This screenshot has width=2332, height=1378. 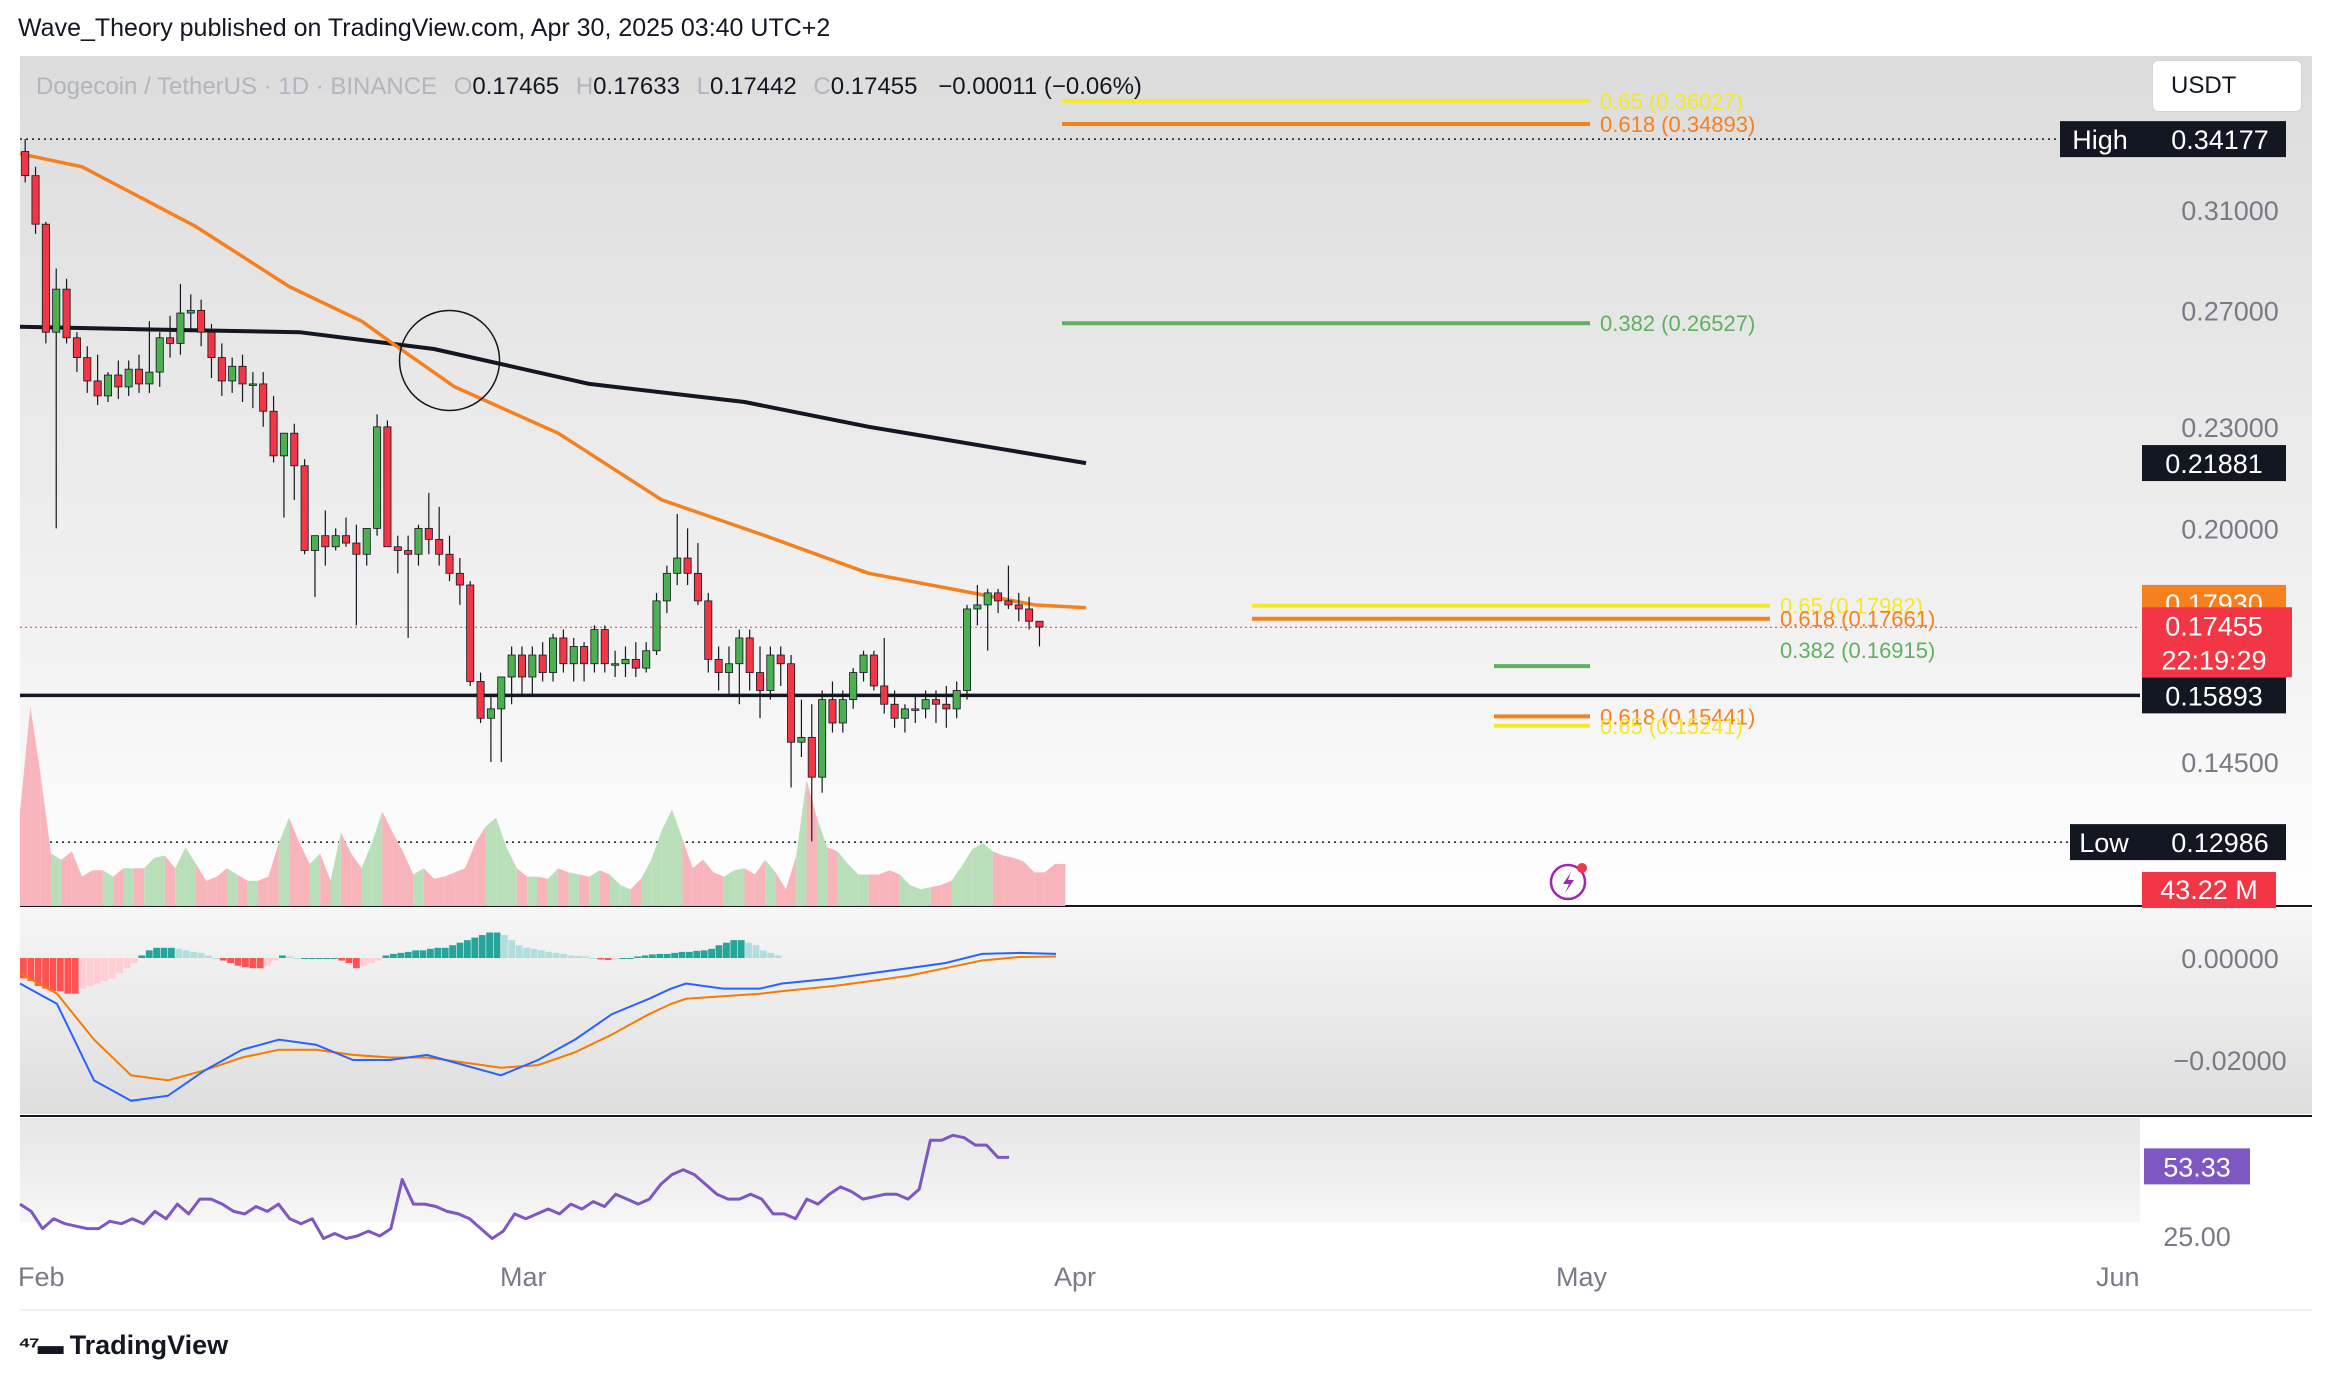 I want to click on countdown-value: 22:19:29, so click(x=2213, y=660).